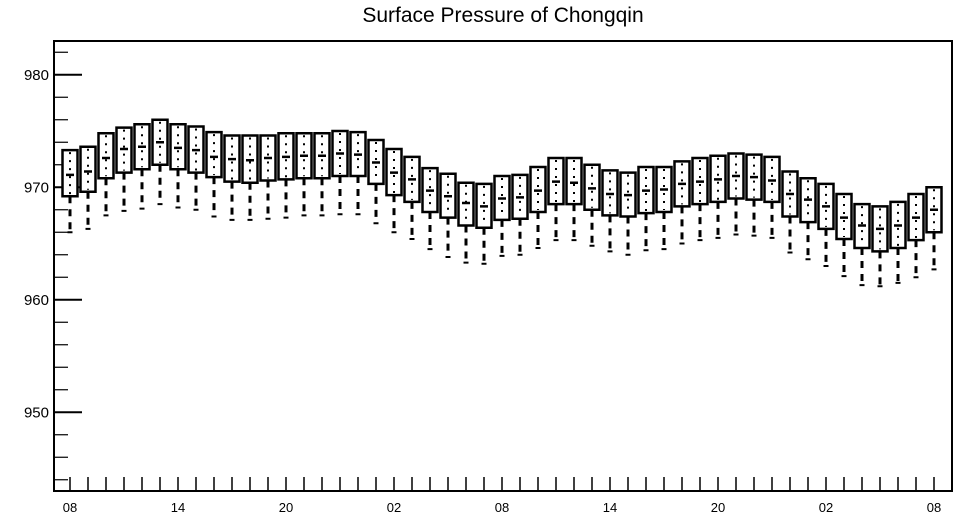  Describe the element at coordinates (36, 75) in the screenshot. I see `y-tick-label: 980` at that location.